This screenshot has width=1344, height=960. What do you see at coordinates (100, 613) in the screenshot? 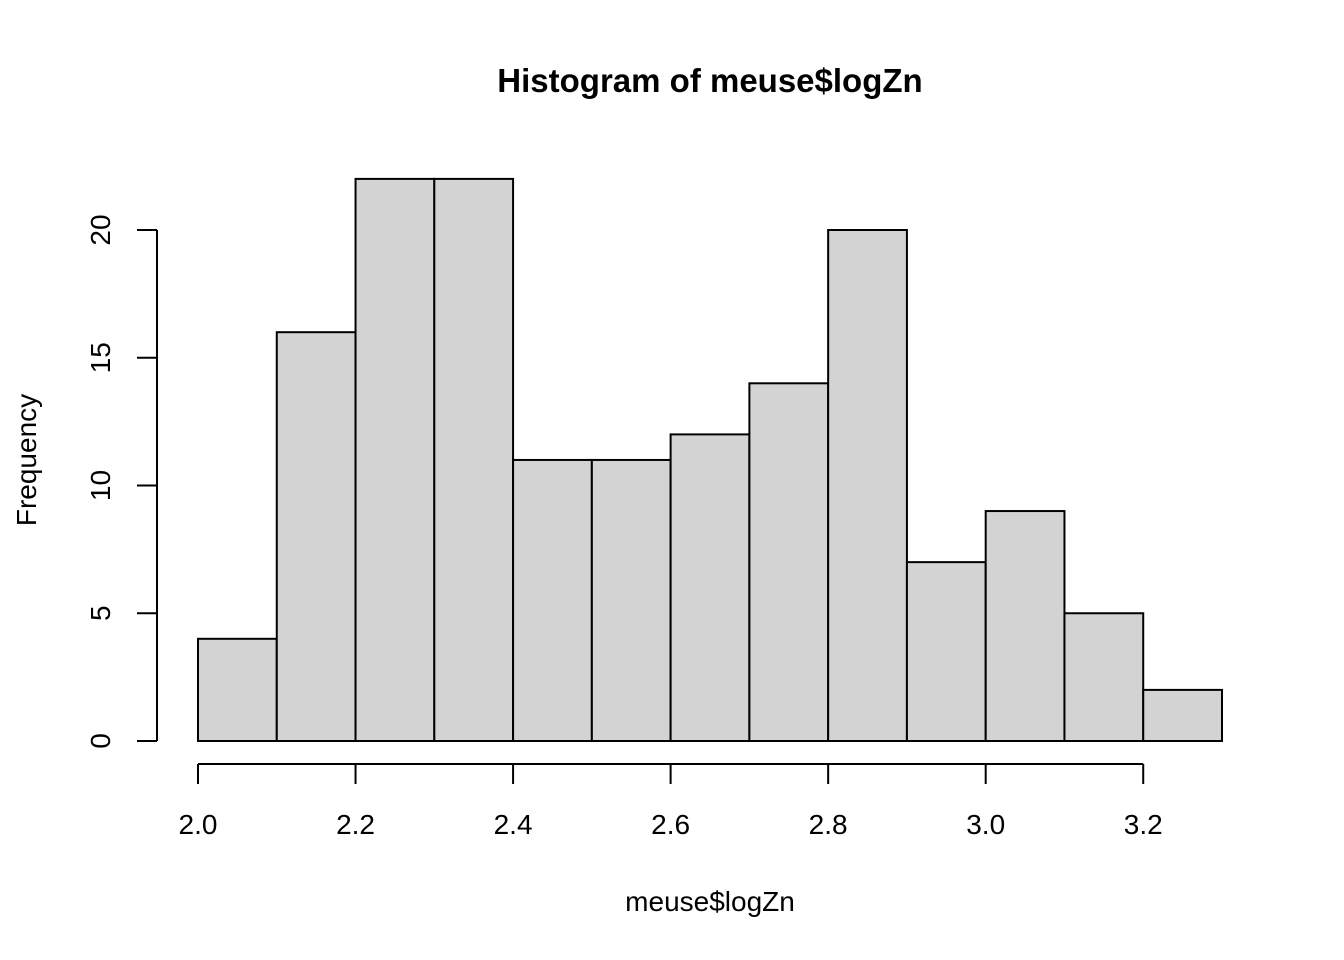
I see `y-tick-label: 5` at bounding box center [100, 613].